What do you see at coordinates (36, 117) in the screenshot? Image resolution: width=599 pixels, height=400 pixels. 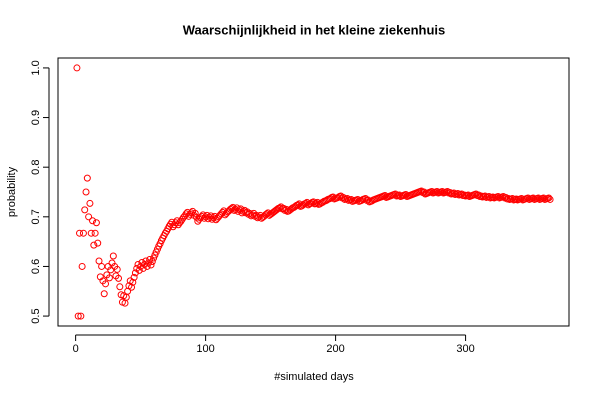 I see `y-tick-label: 0.9` at bounding box center [36, 117].